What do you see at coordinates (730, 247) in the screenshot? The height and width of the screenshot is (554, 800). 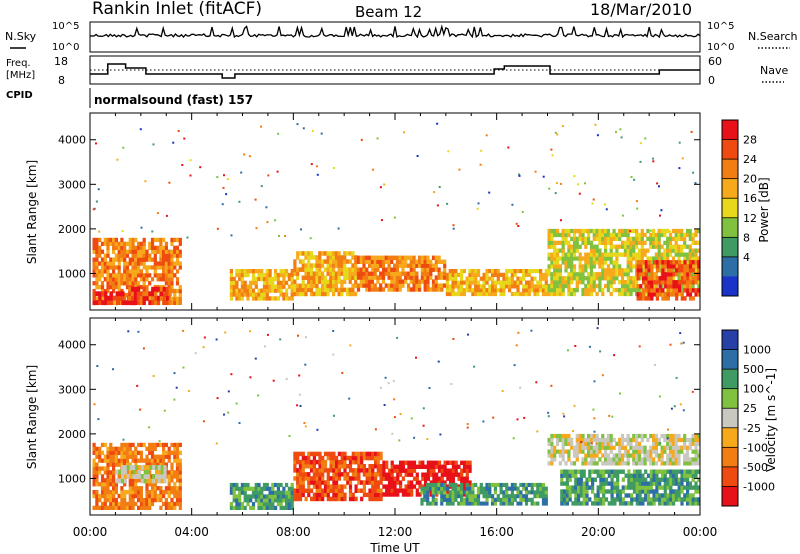 I see `power-colorbar-swatch` at bounding box center [730, 247].